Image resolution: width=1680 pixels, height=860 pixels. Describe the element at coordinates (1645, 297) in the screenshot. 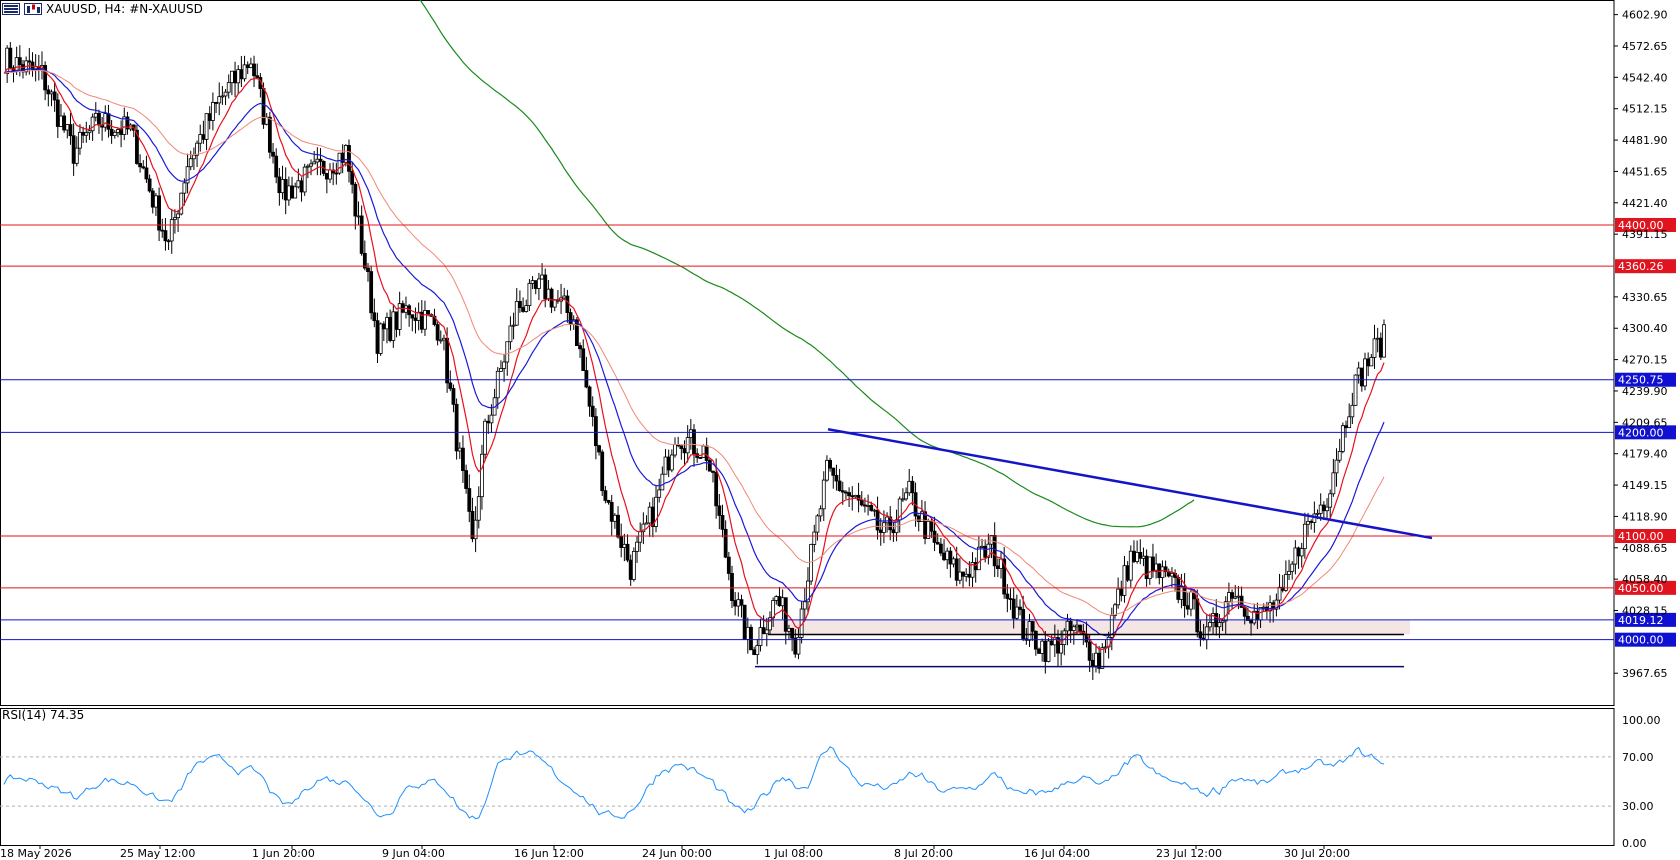

I see `price-tick-label: 4330.65` at that location.